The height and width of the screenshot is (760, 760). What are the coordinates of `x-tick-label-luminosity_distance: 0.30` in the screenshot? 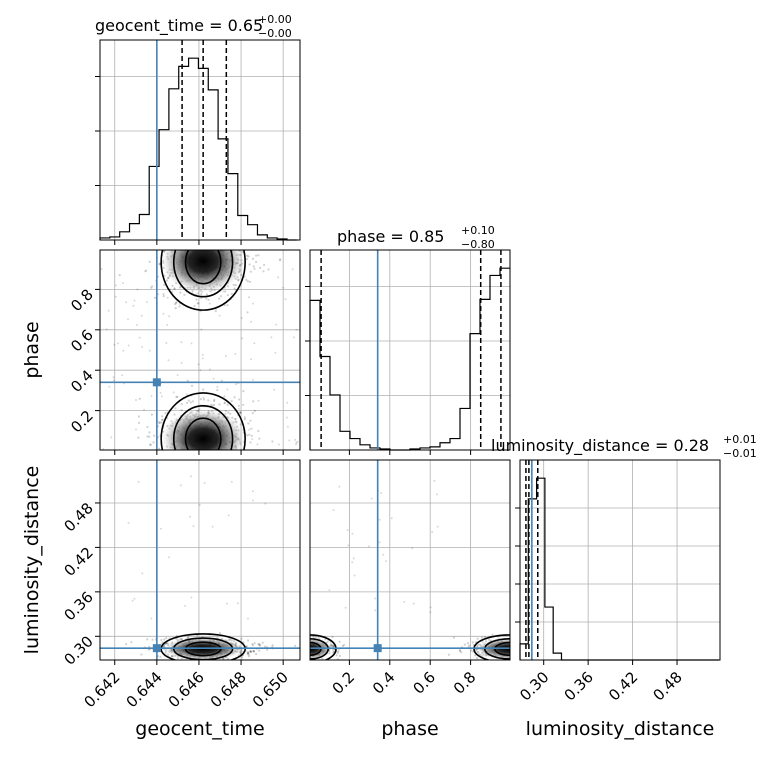 It's located at (534, 686).